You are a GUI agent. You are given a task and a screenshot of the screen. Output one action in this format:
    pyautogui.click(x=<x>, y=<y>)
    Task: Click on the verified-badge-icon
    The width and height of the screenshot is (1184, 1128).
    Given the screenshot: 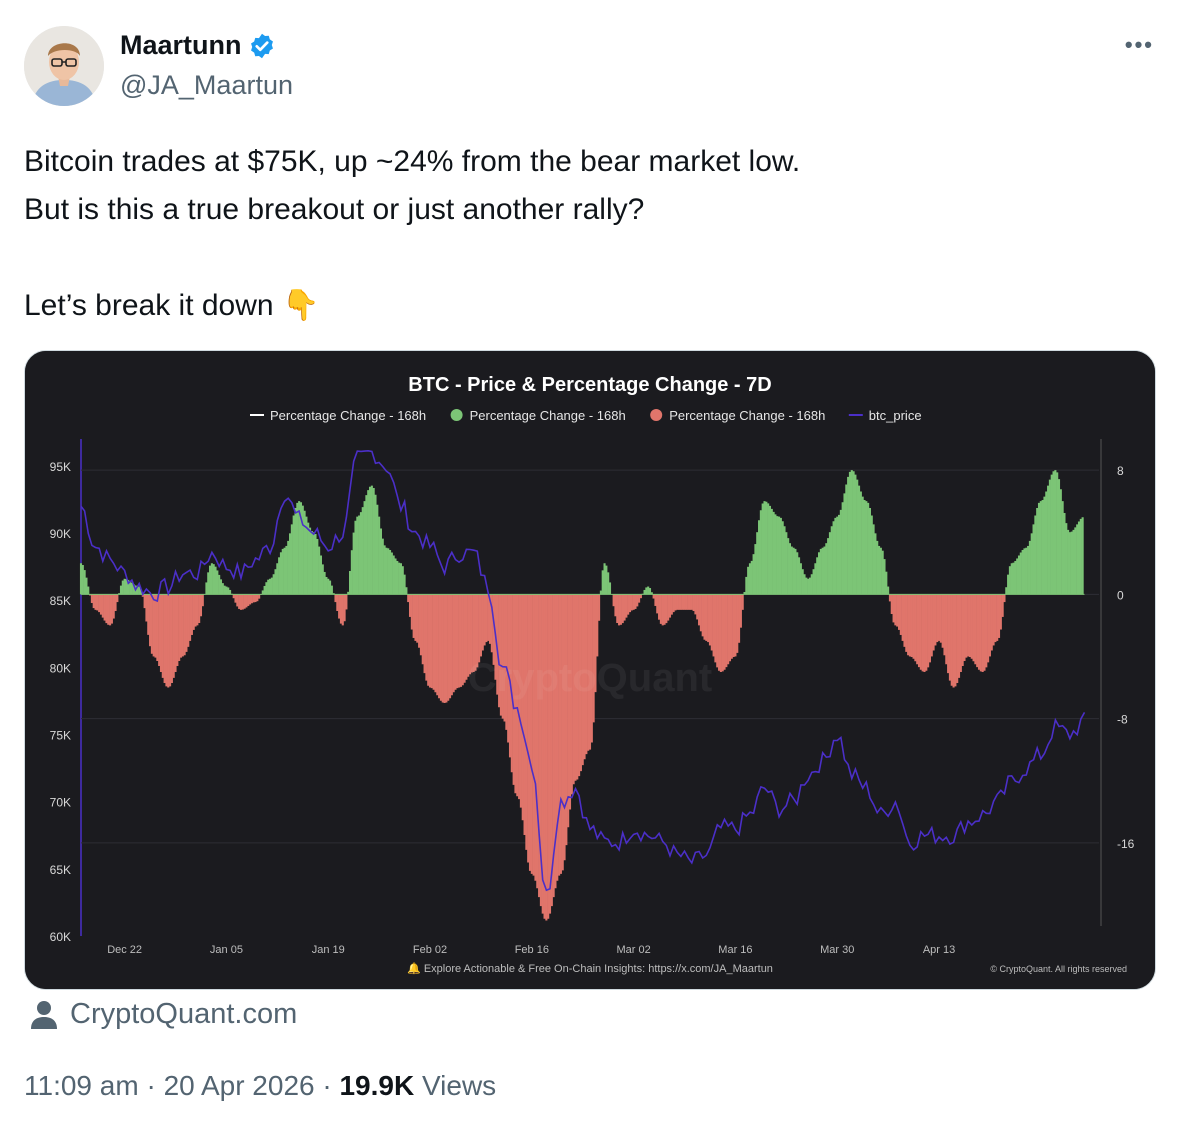 What is the action you would take?
    pyautogui.click(x=261, y=45)
    